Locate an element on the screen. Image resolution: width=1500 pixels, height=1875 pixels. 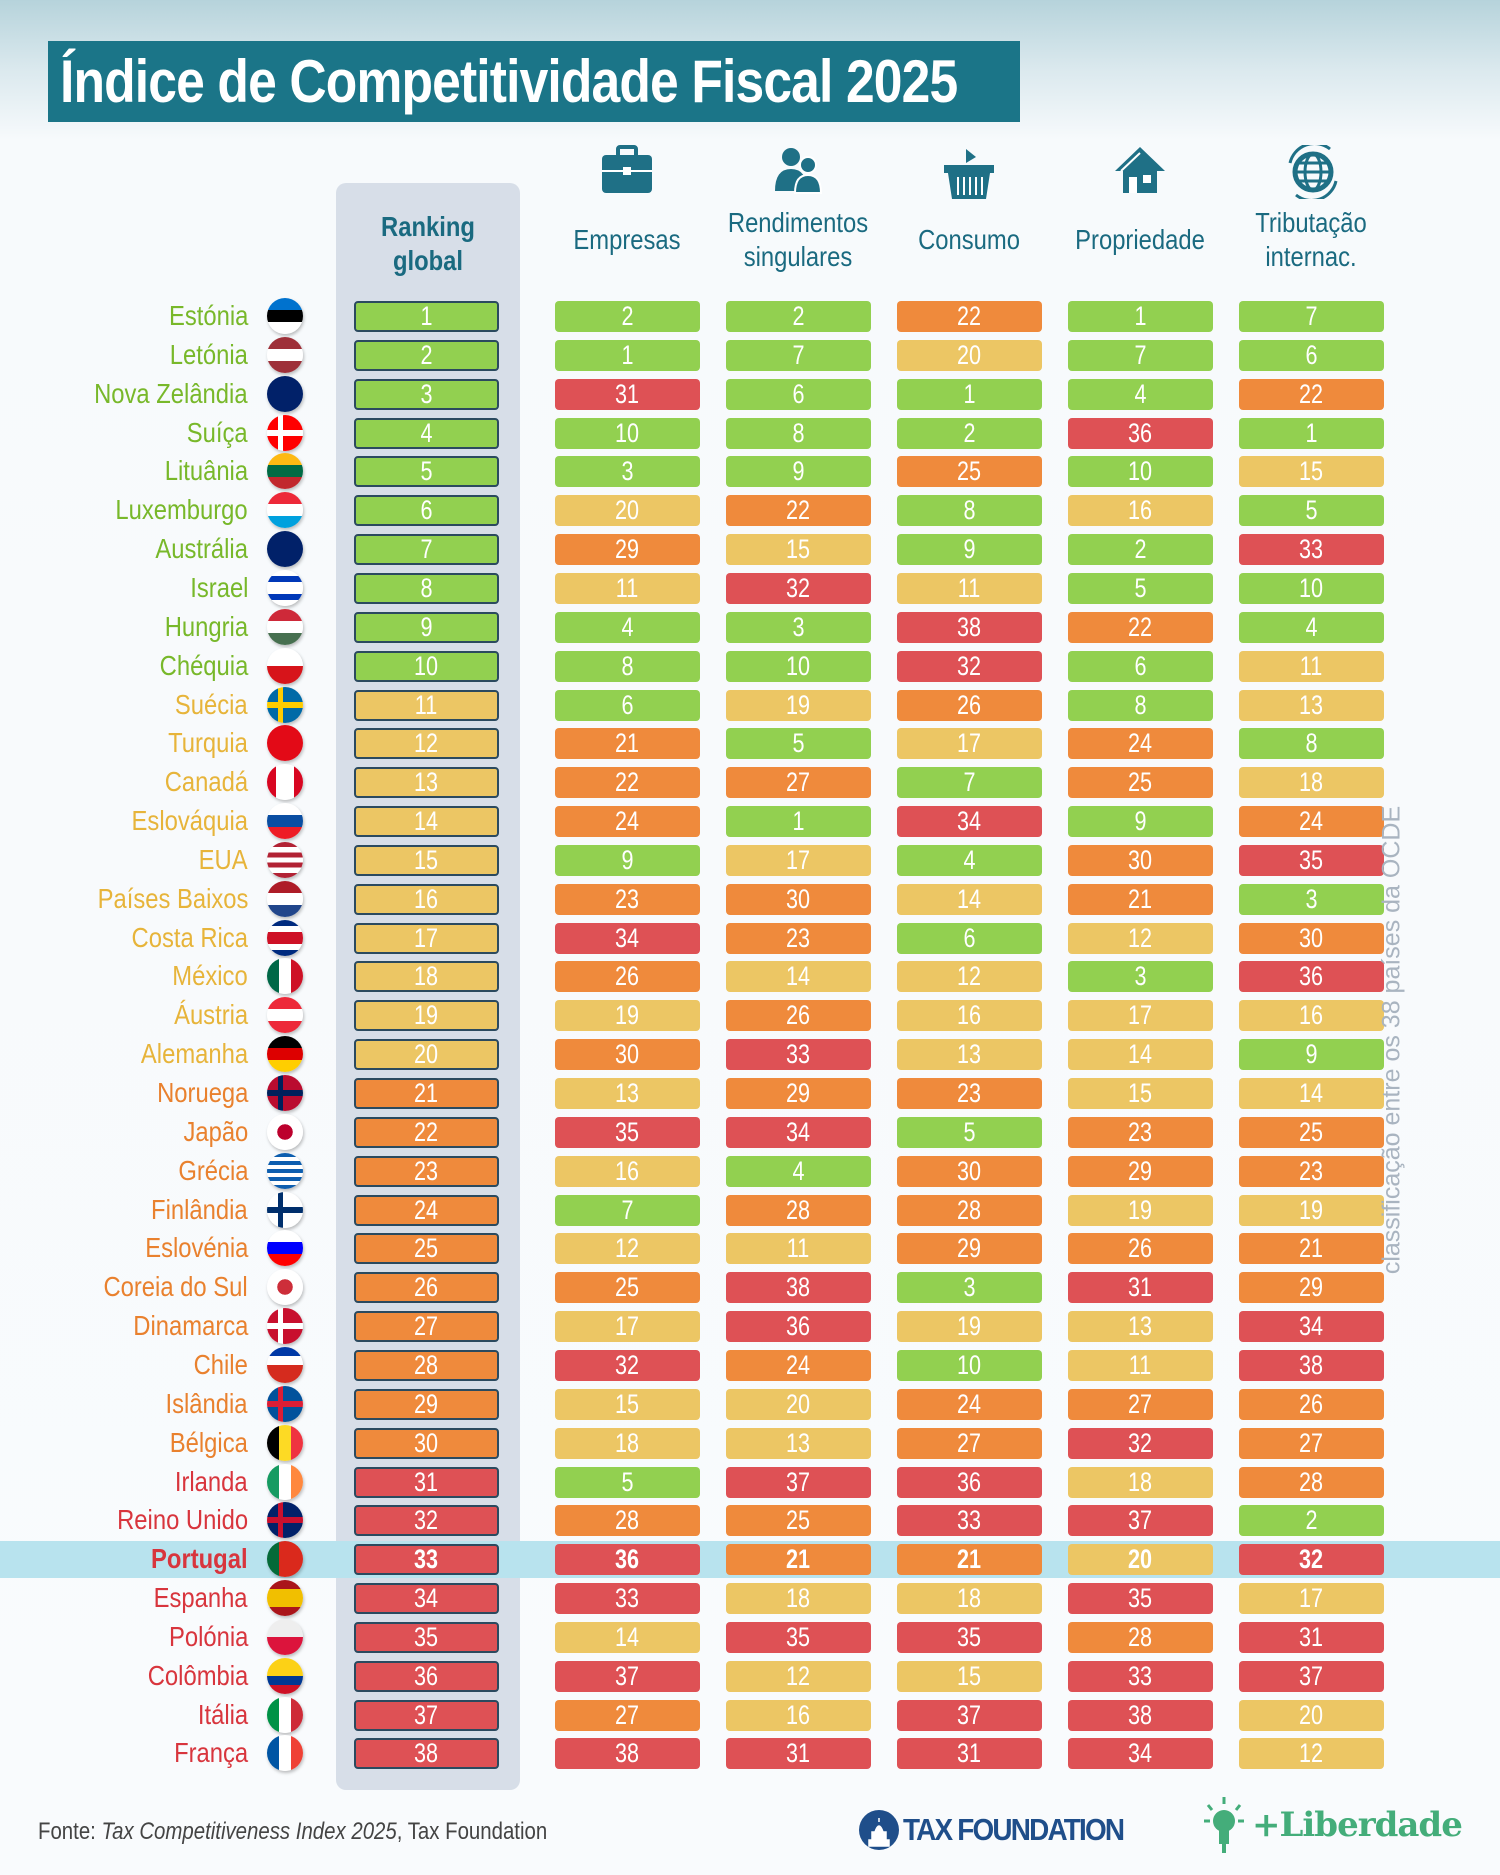
column-label: Propriedade is located at coordinates (1140, 239).